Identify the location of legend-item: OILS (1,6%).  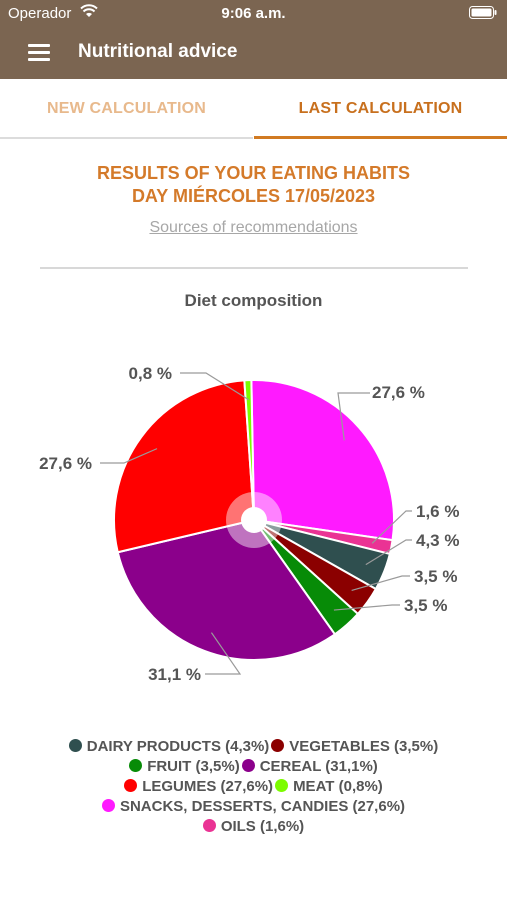
(253, 827).